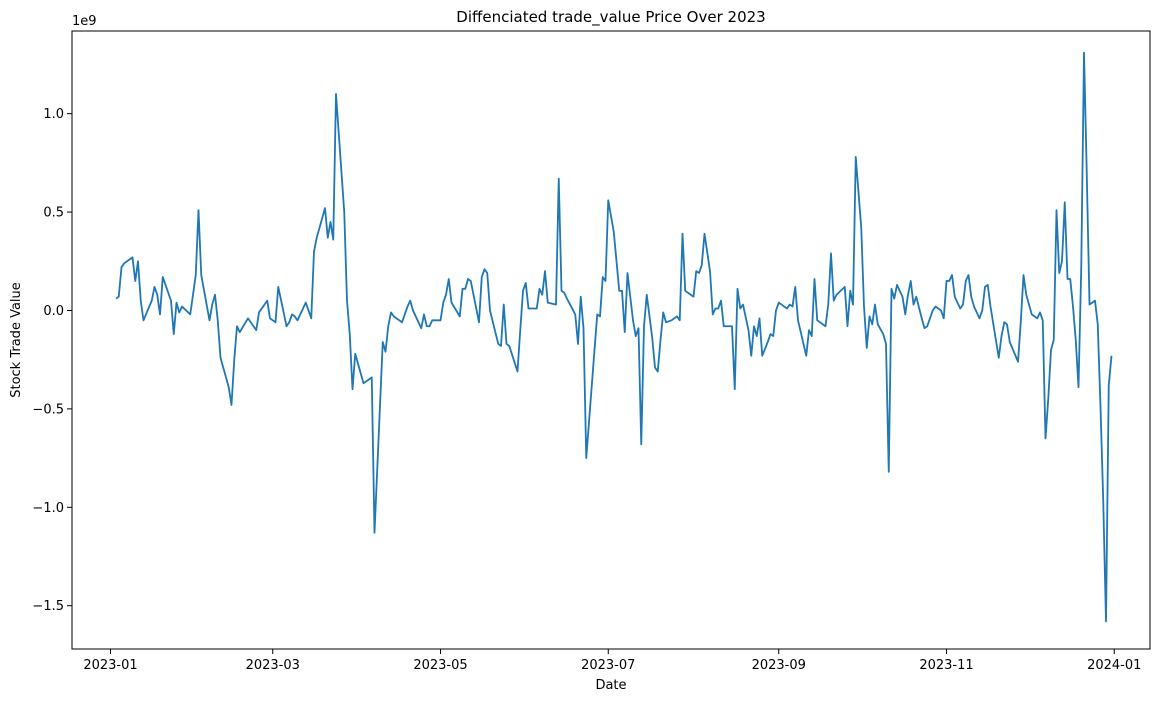 Image resolution: width=1167 pixels, height=701 pixels. Describe the element at coordinates (110, 665) in the screenshot. I see `x-tick-label: 2023-01` at that location.